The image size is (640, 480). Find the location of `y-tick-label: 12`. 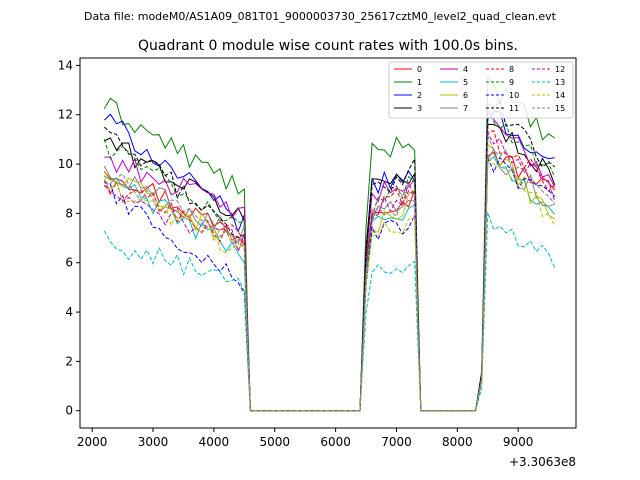

y-tick-label: 12 is located at coordinates (65, 115).